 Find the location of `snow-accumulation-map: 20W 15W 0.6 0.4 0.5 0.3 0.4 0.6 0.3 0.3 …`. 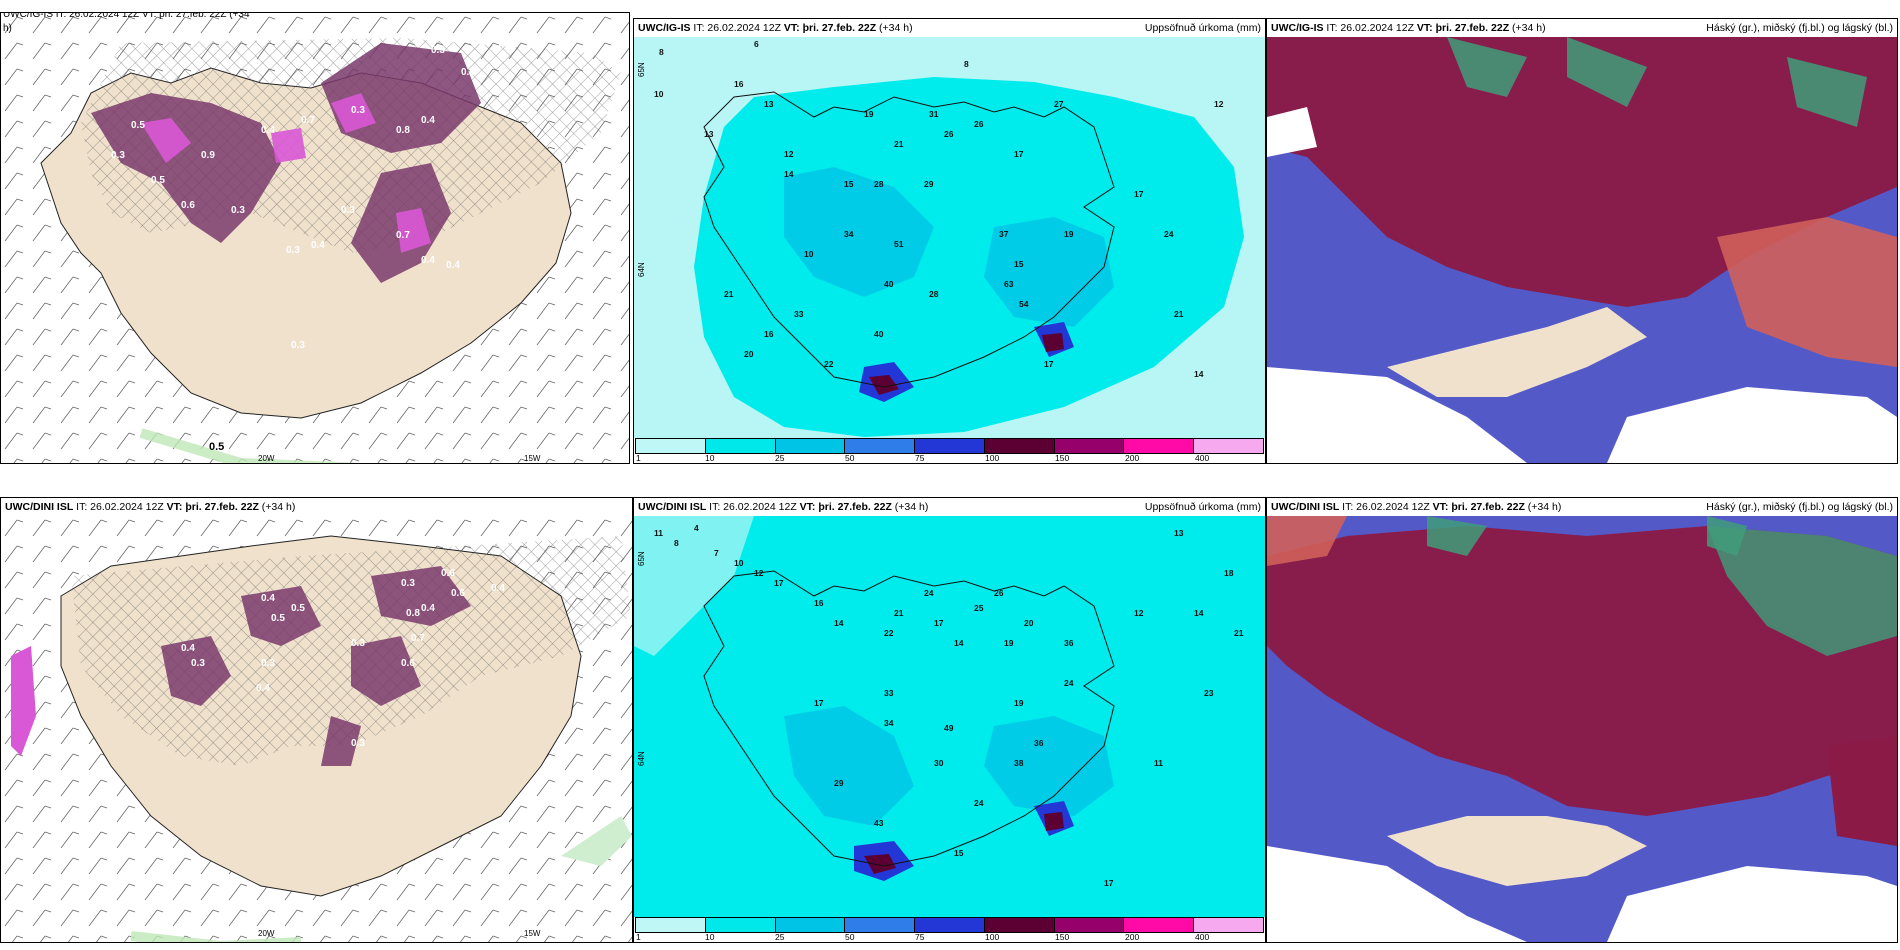

snow-accumulation-map: 20W 15W 0.6 0.4 0.5 0.3 0.4 0.6 0.3 0.3 … is located at coordinates (316, 729).